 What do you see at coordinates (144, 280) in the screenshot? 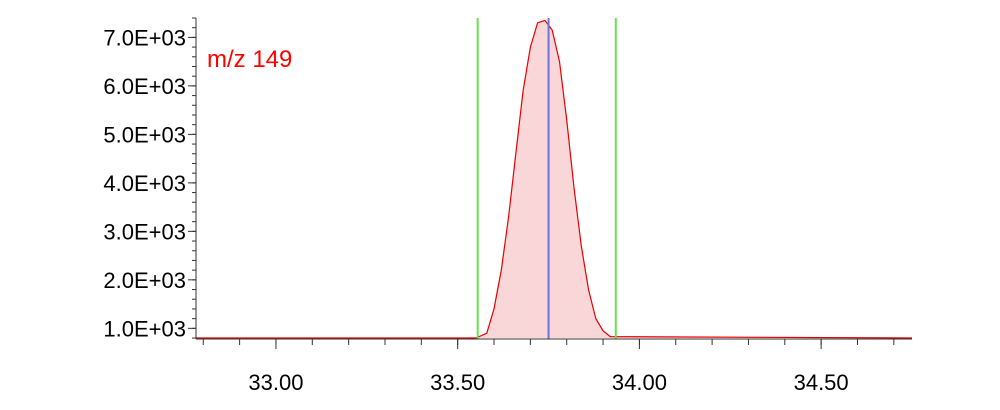
I see `y-tick-label: 2.0E+03` at bounding box center [144, 280].